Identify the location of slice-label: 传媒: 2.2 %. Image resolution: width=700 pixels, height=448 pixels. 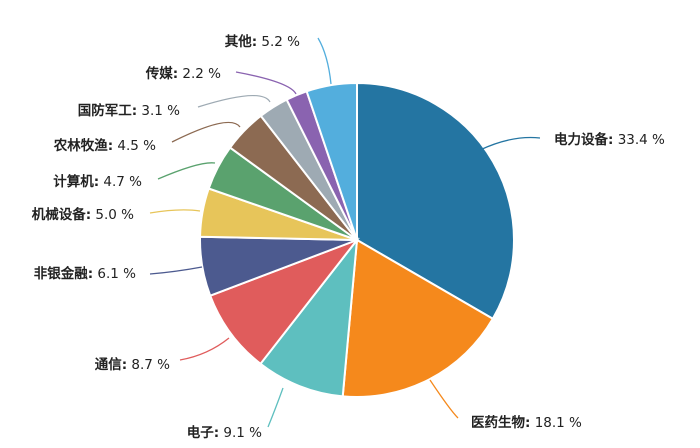
(183, 73).